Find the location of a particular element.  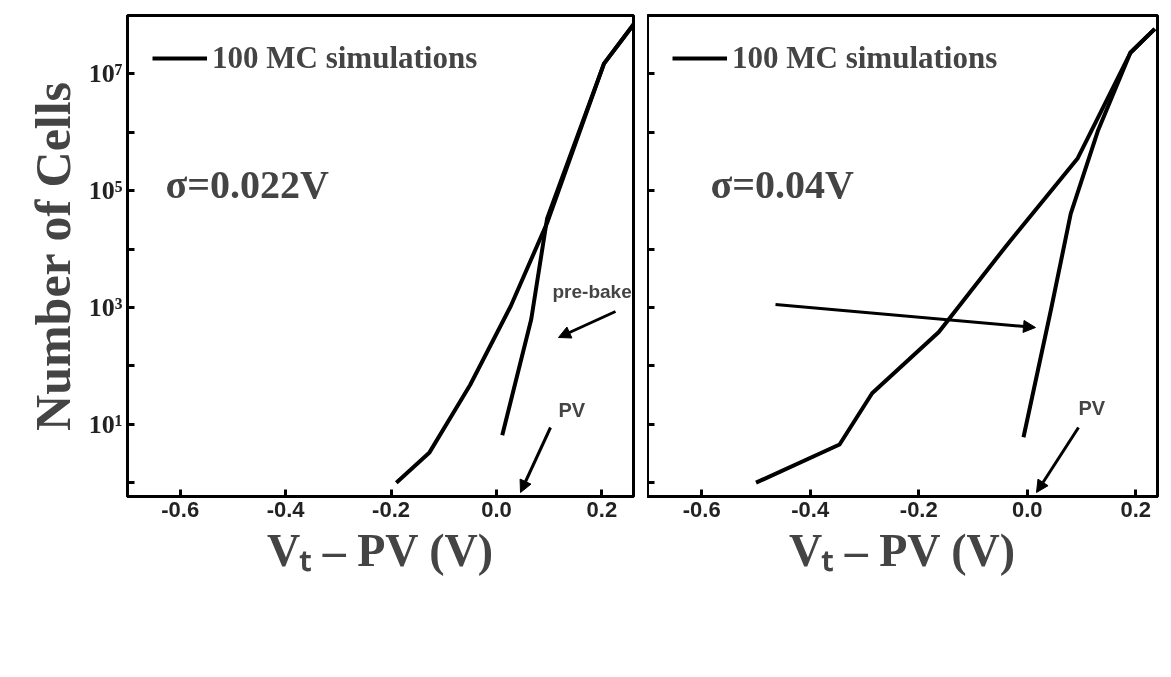

y-tick-label: 10⁷ is located at coordinates (105, 74).